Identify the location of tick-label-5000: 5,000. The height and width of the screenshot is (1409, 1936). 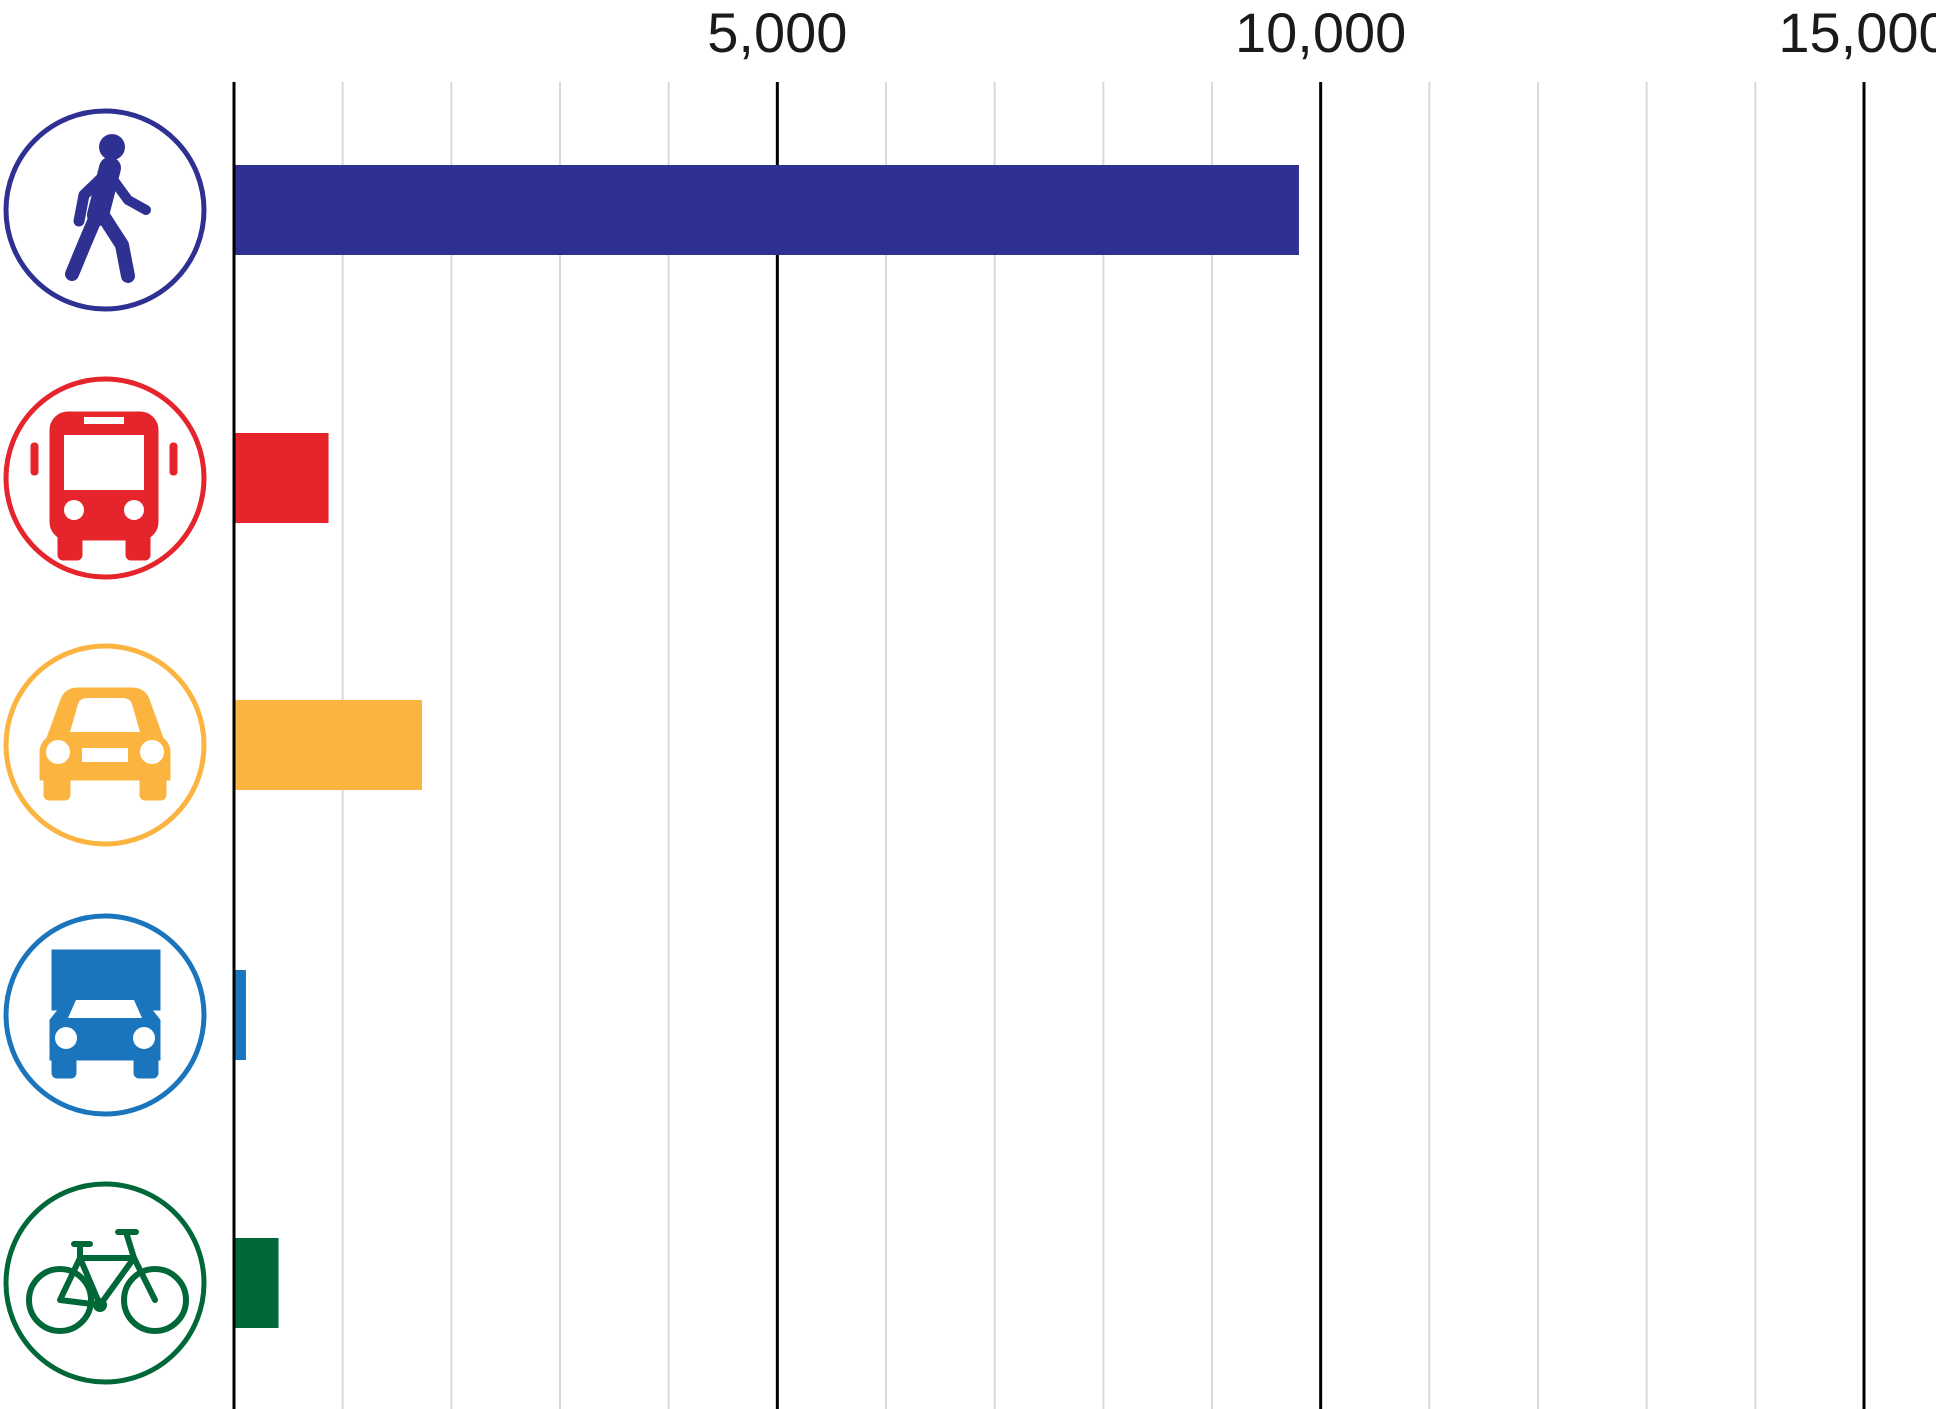
(777, 32).